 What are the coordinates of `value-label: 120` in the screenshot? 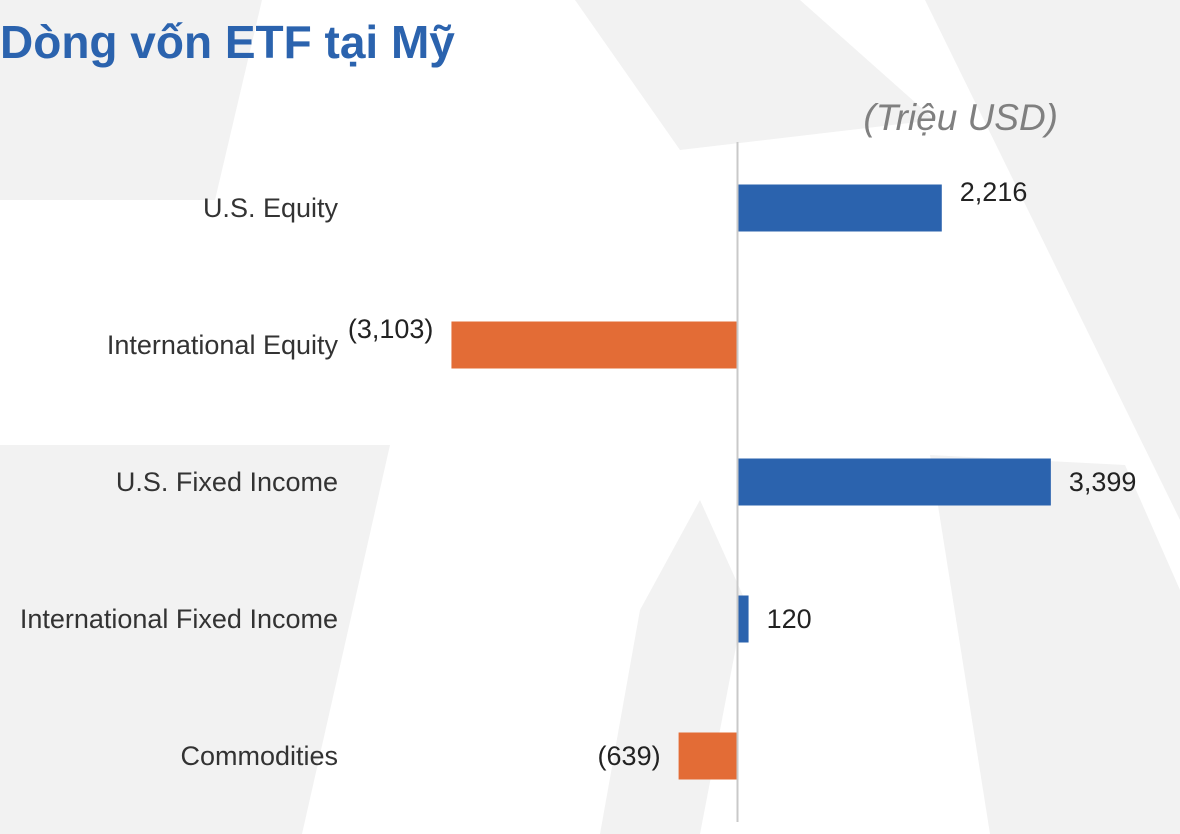 It's located at (789, 619).